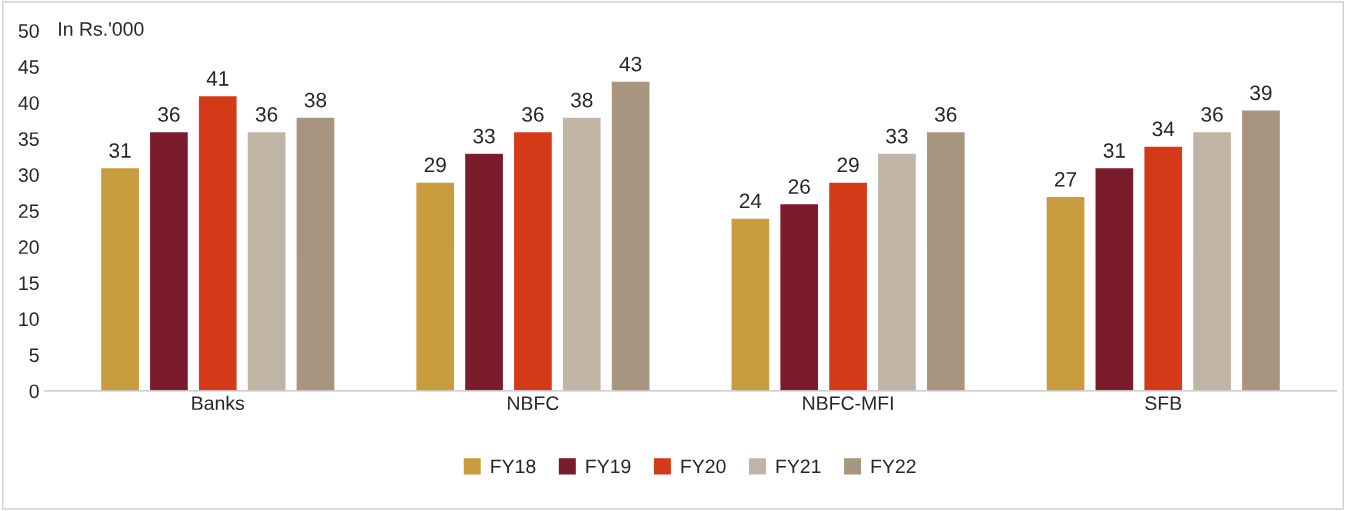  I want to click on data-label: 43, so click(630, 64).